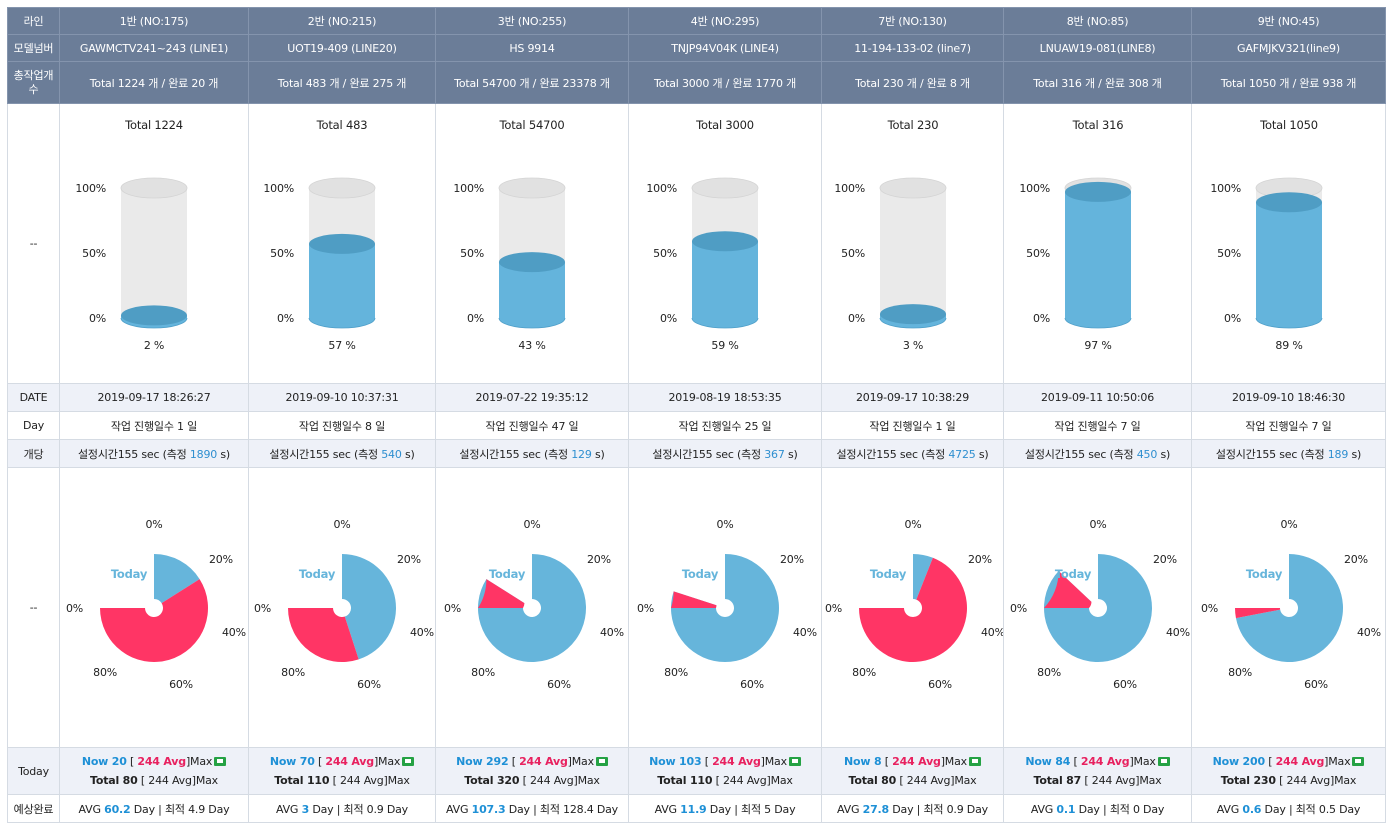  Describe the element at coordinates (559, 684) in the screenshot. I see `pie-tick-label: 60%` at that location.